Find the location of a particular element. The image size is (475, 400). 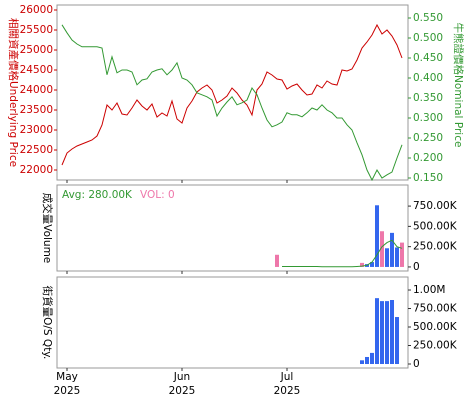

y-tick-label: 22000 is located at coordinates (36, 170).